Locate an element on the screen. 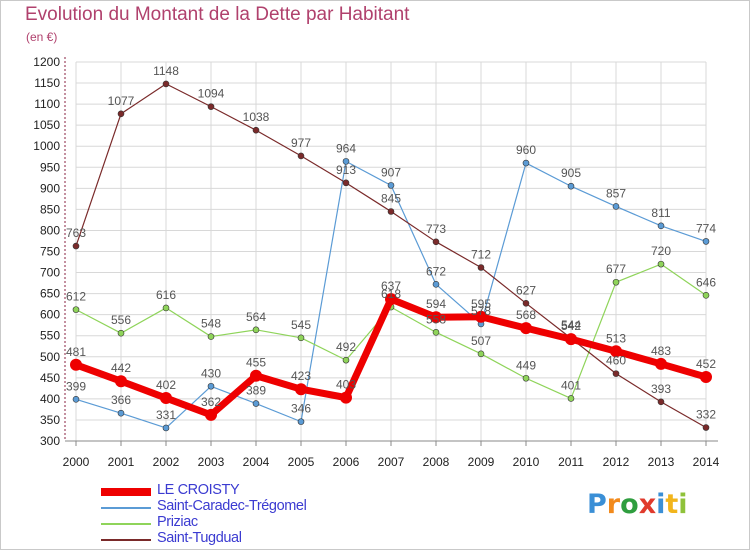 The image size is (750, 550). x-tick-label: 2009 is located at coordinates (481, 462).